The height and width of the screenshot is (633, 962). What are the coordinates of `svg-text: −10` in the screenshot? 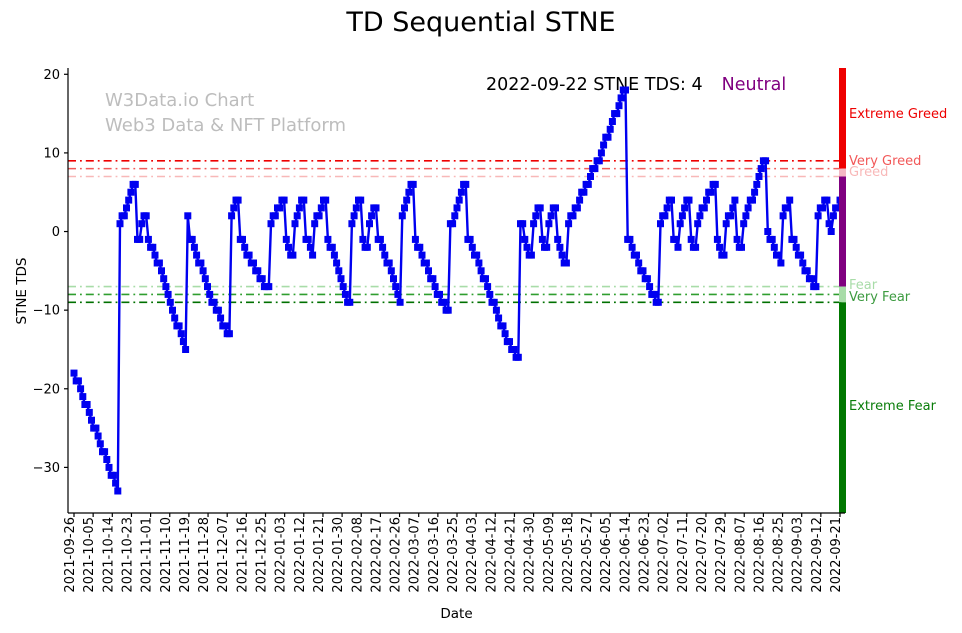 It's located at (46, 311).